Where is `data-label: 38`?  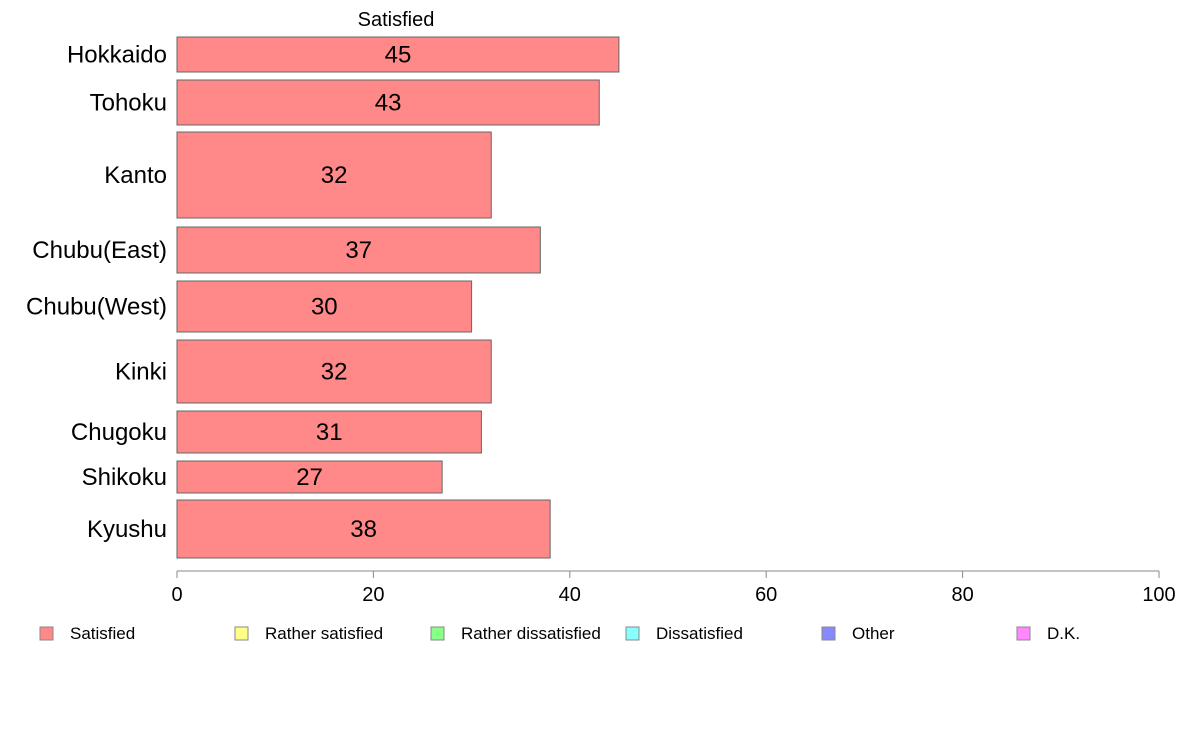 data-label: 38 is located at coordinates (363, 529).